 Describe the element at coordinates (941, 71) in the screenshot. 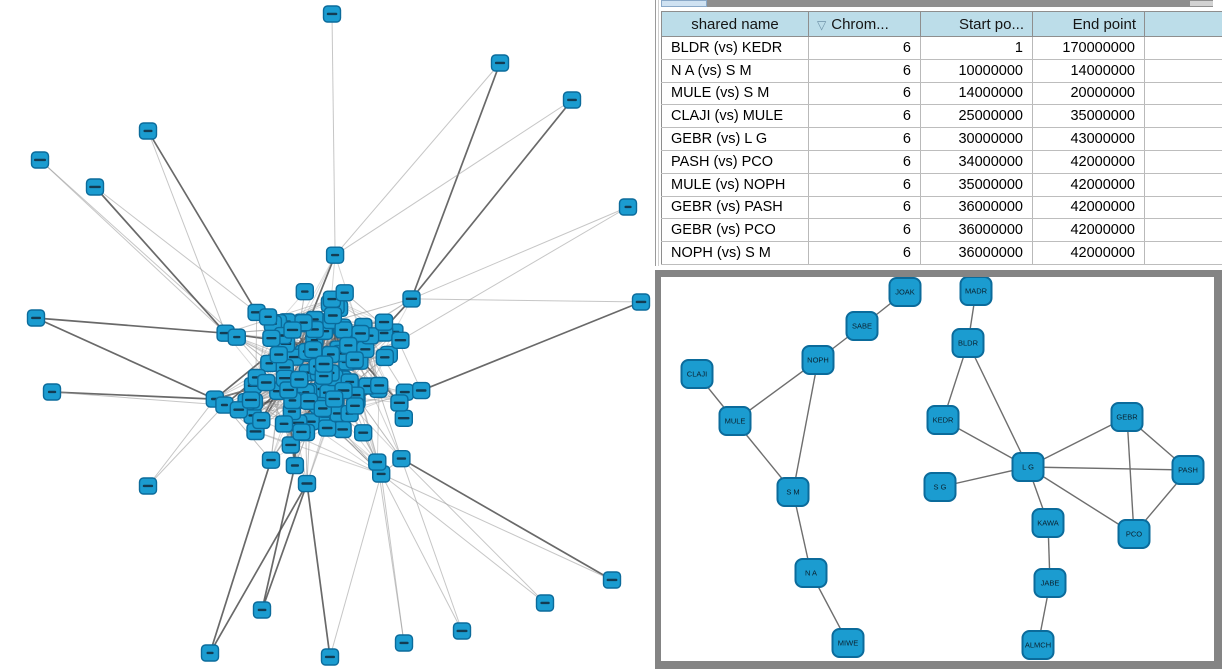

I see `table-row: N A (vs) S M610000000140000006.6` at that location.